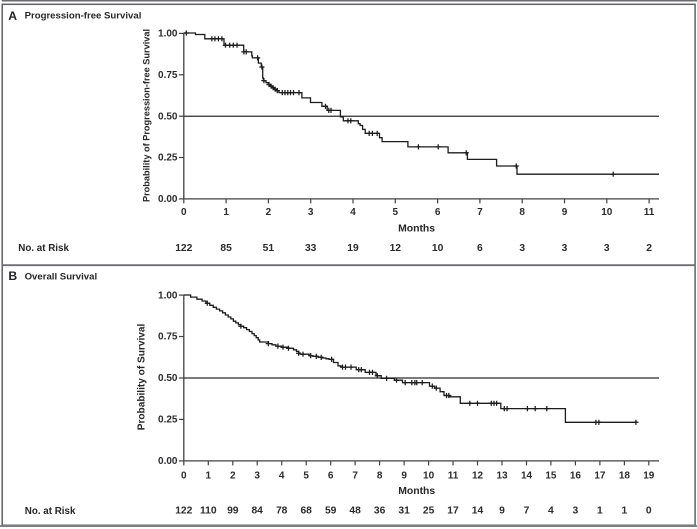  Describe the element at coordinates (429, 511) in the screenshot. I see `svg-text: 25` at that location.